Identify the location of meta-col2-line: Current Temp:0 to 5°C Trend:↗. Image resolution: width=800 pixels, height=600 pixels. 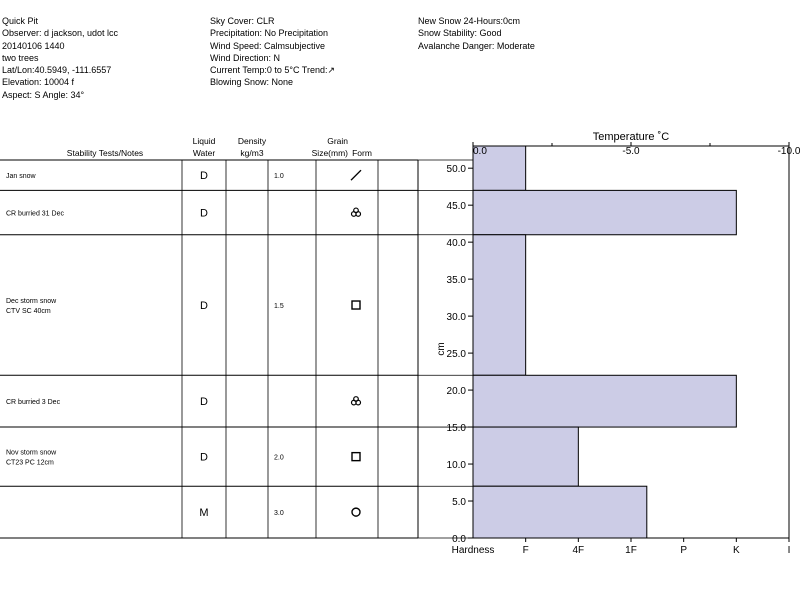
(273, 70).